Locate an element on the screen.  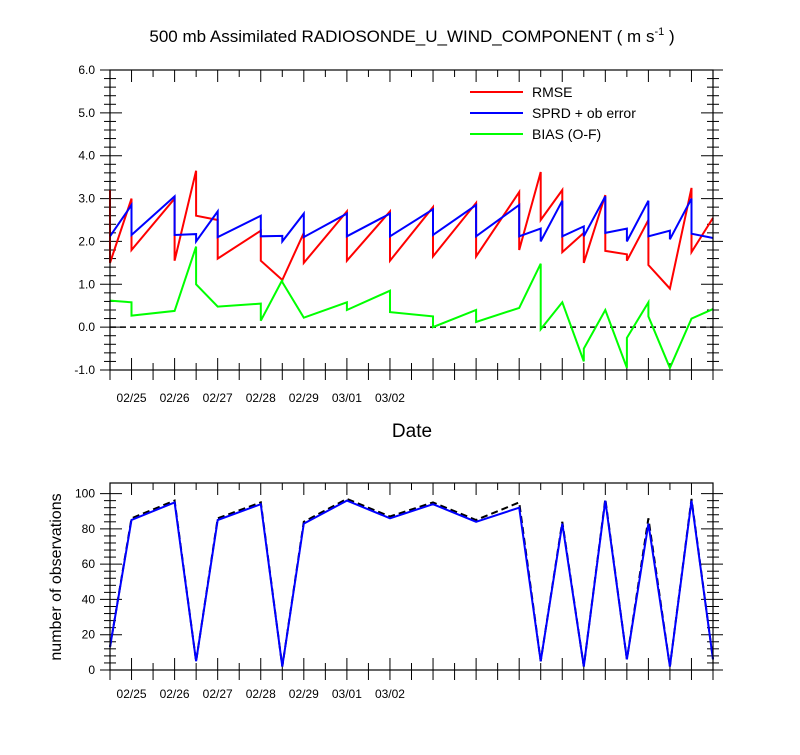
series-sprd-ob-error is located at coordinates (411, 219).